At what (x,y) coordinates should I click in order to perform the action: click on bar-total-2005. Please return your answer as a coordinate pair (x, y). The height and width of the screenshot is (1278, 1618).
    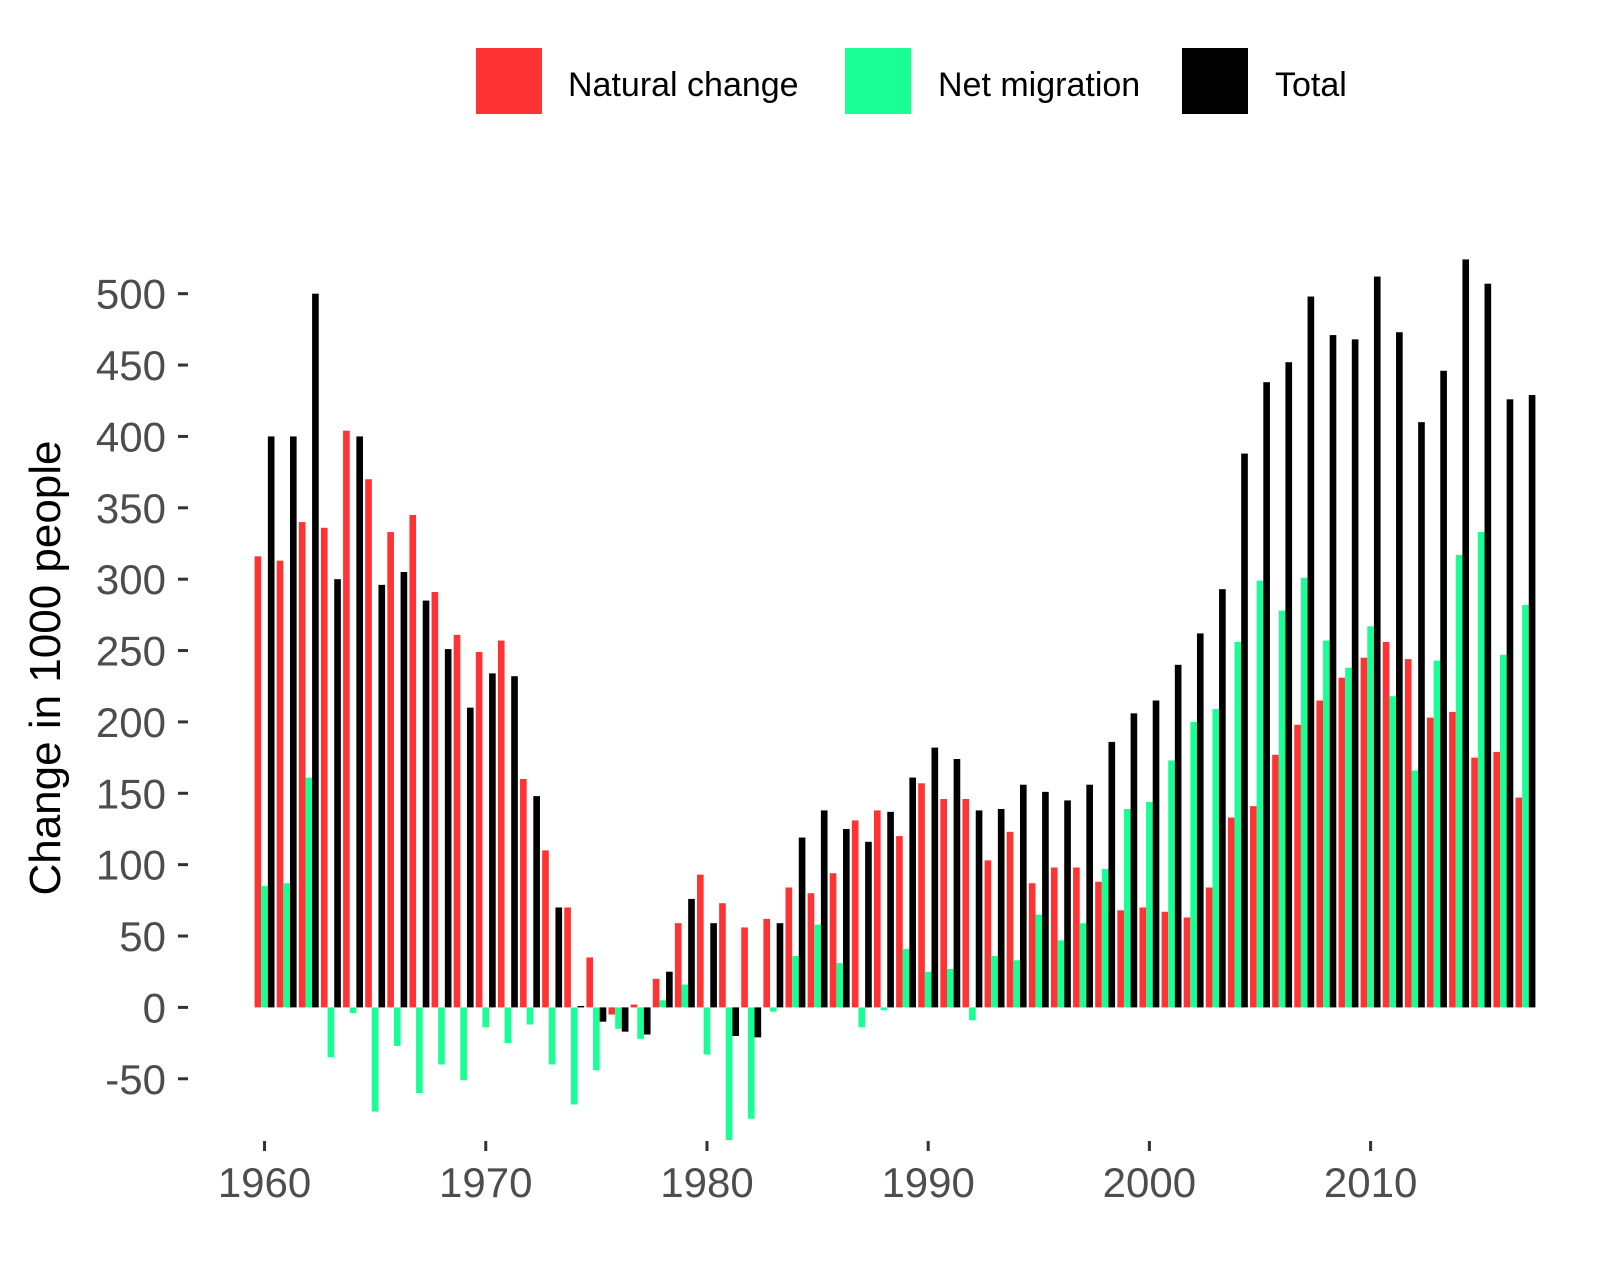
    Looking at the image, I should click on (1266, 695).